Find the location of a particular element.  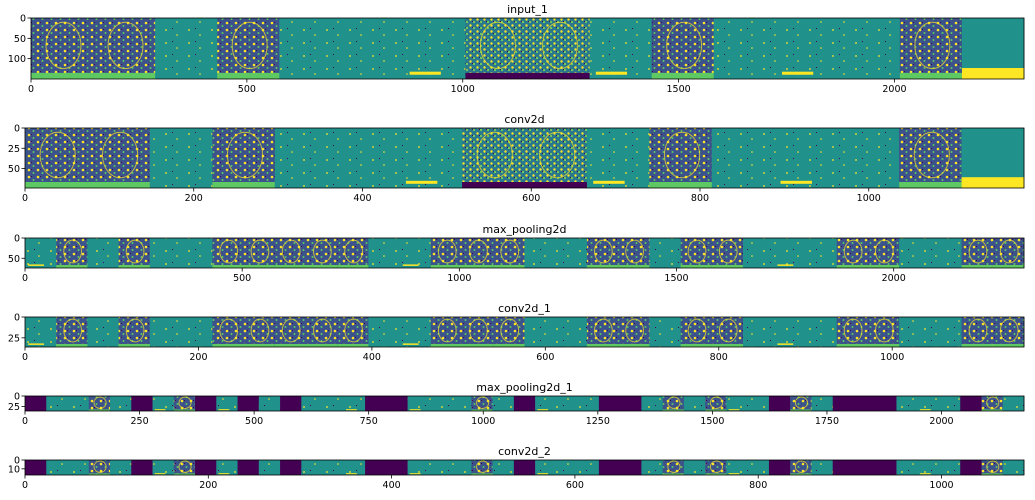

x-tick-label: 1000 is located at coordinates (892, 357).